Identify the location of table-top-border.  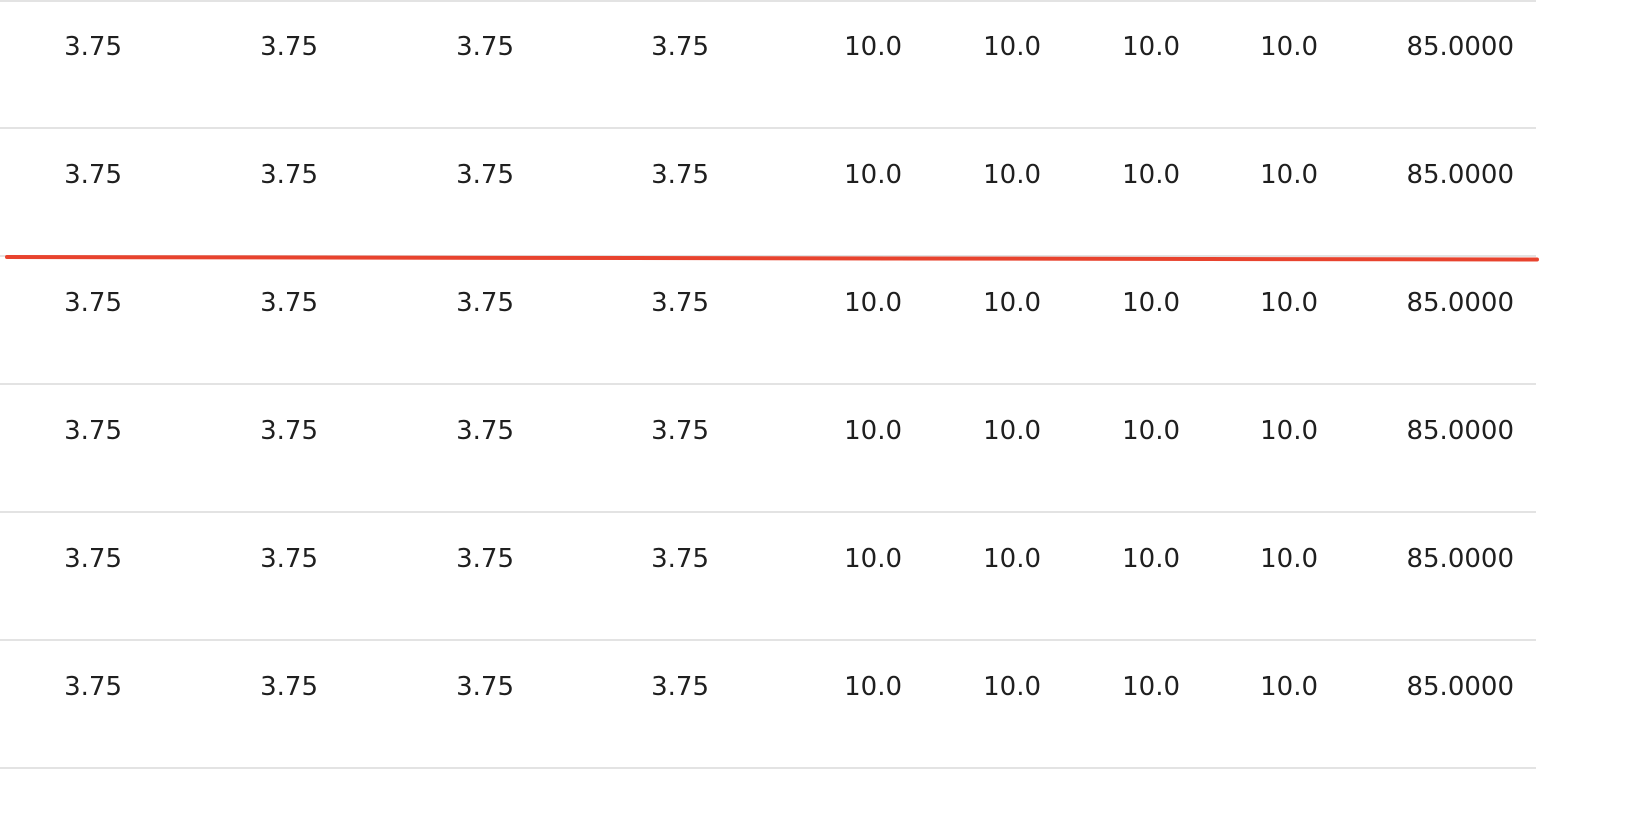
(768, 1).